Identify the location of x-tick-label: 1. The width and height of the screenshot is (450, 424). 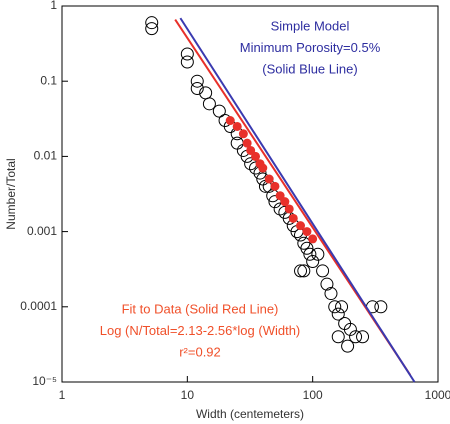
(62, 395).